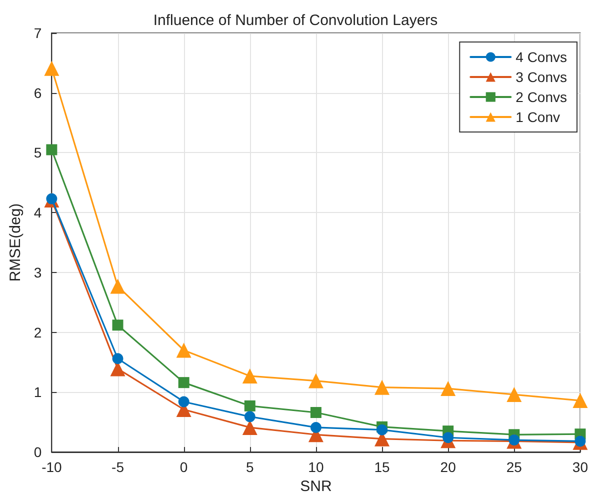  Describe the element at coordinates (38, 452) in the screenshot. I see `y-tick-label: 0` at that location.